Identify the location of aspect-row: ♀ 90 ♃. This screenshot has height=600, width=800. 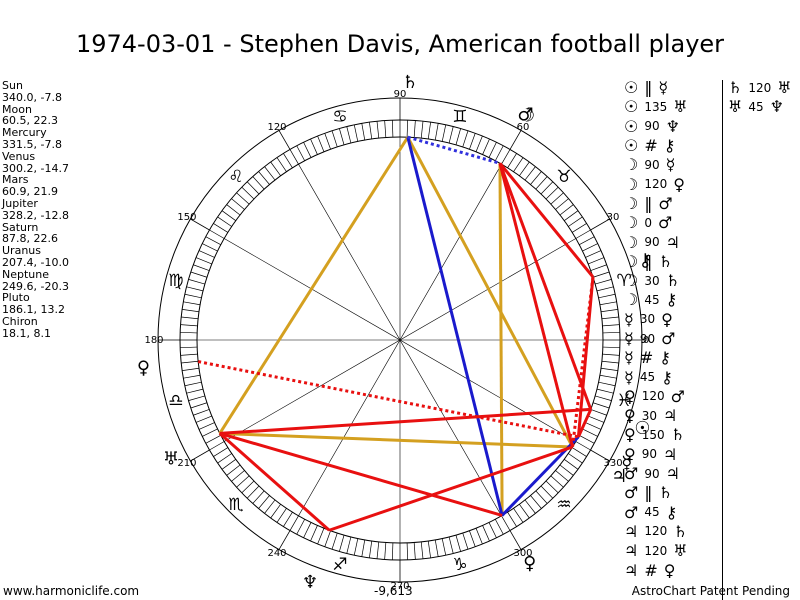
(674, 454).